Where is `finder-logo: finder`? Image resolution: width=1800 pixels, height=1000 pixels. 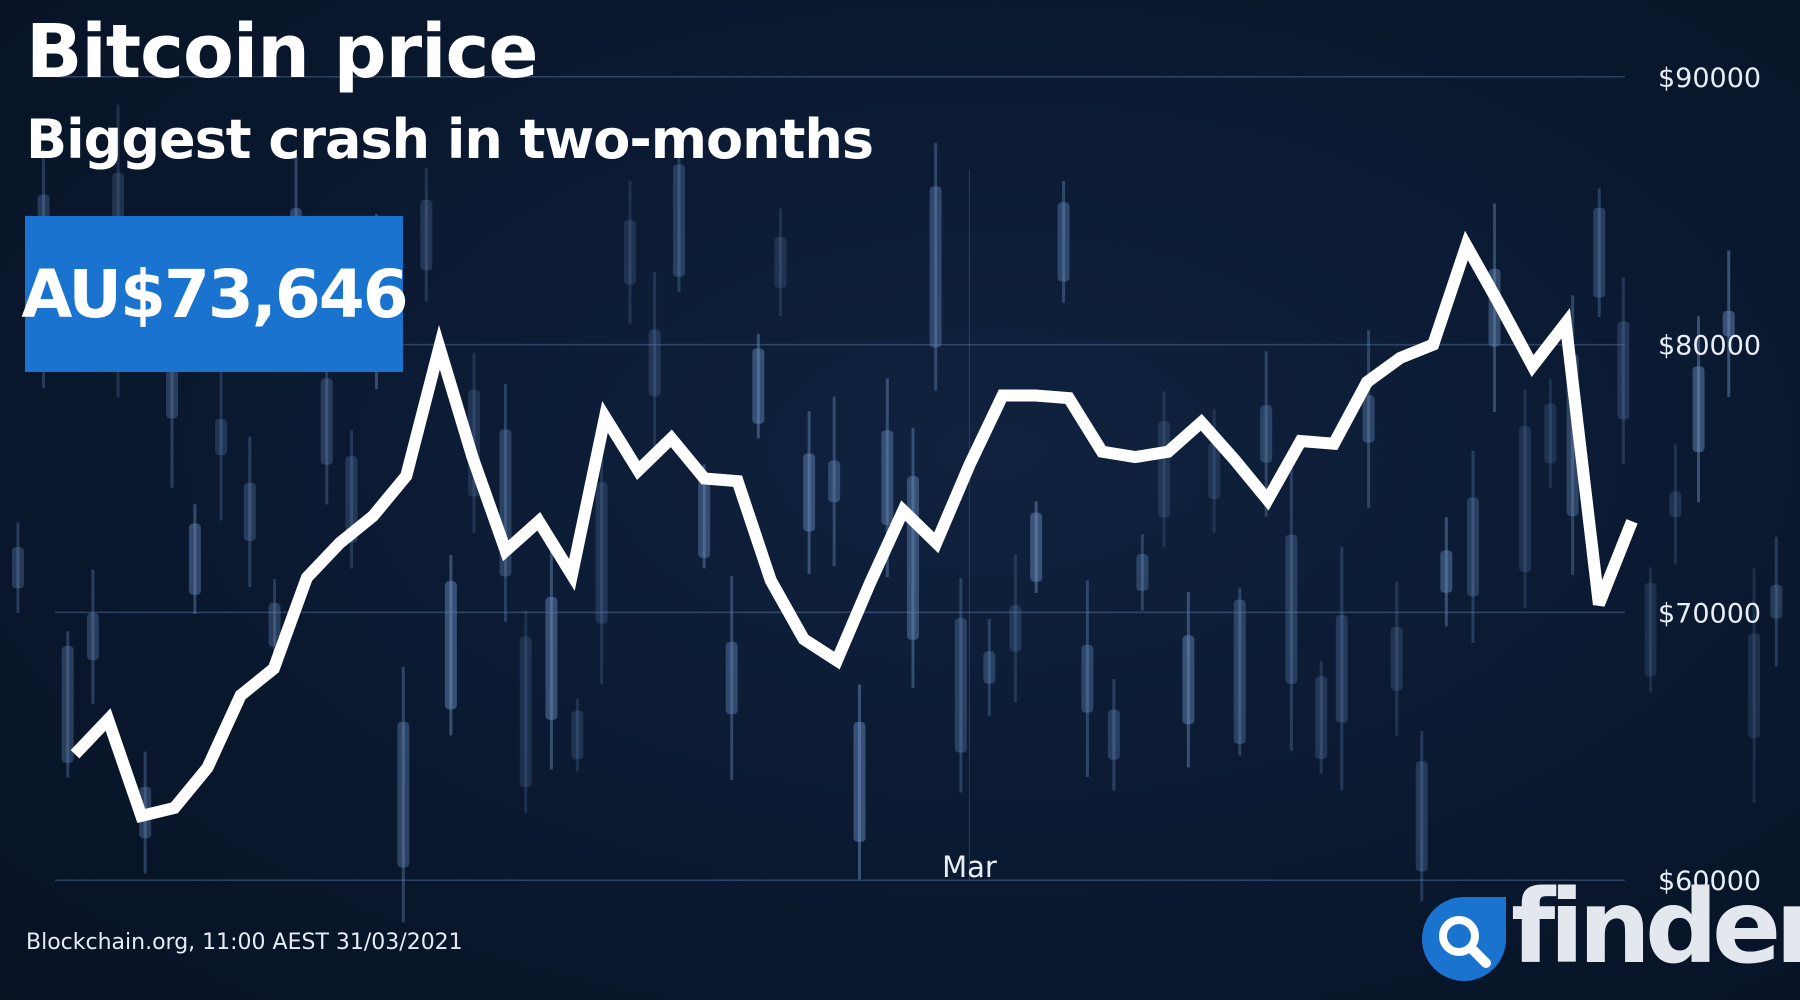
finder-logo: finder is located at coordinates (1607, 931).